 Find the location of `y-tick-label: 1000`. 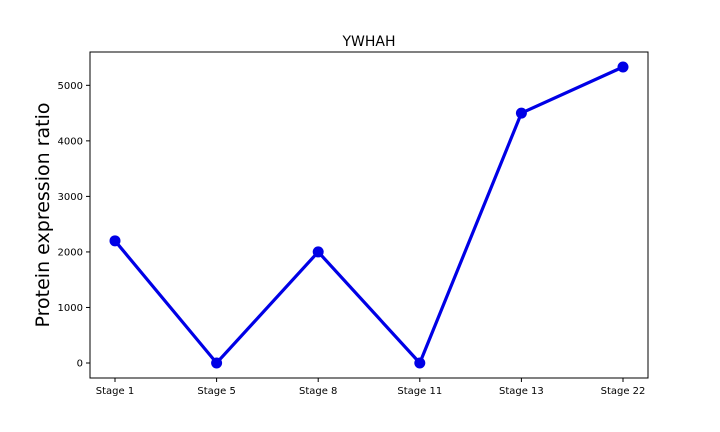

y-tick-label: 1000 is located at coordinates (70, 308).